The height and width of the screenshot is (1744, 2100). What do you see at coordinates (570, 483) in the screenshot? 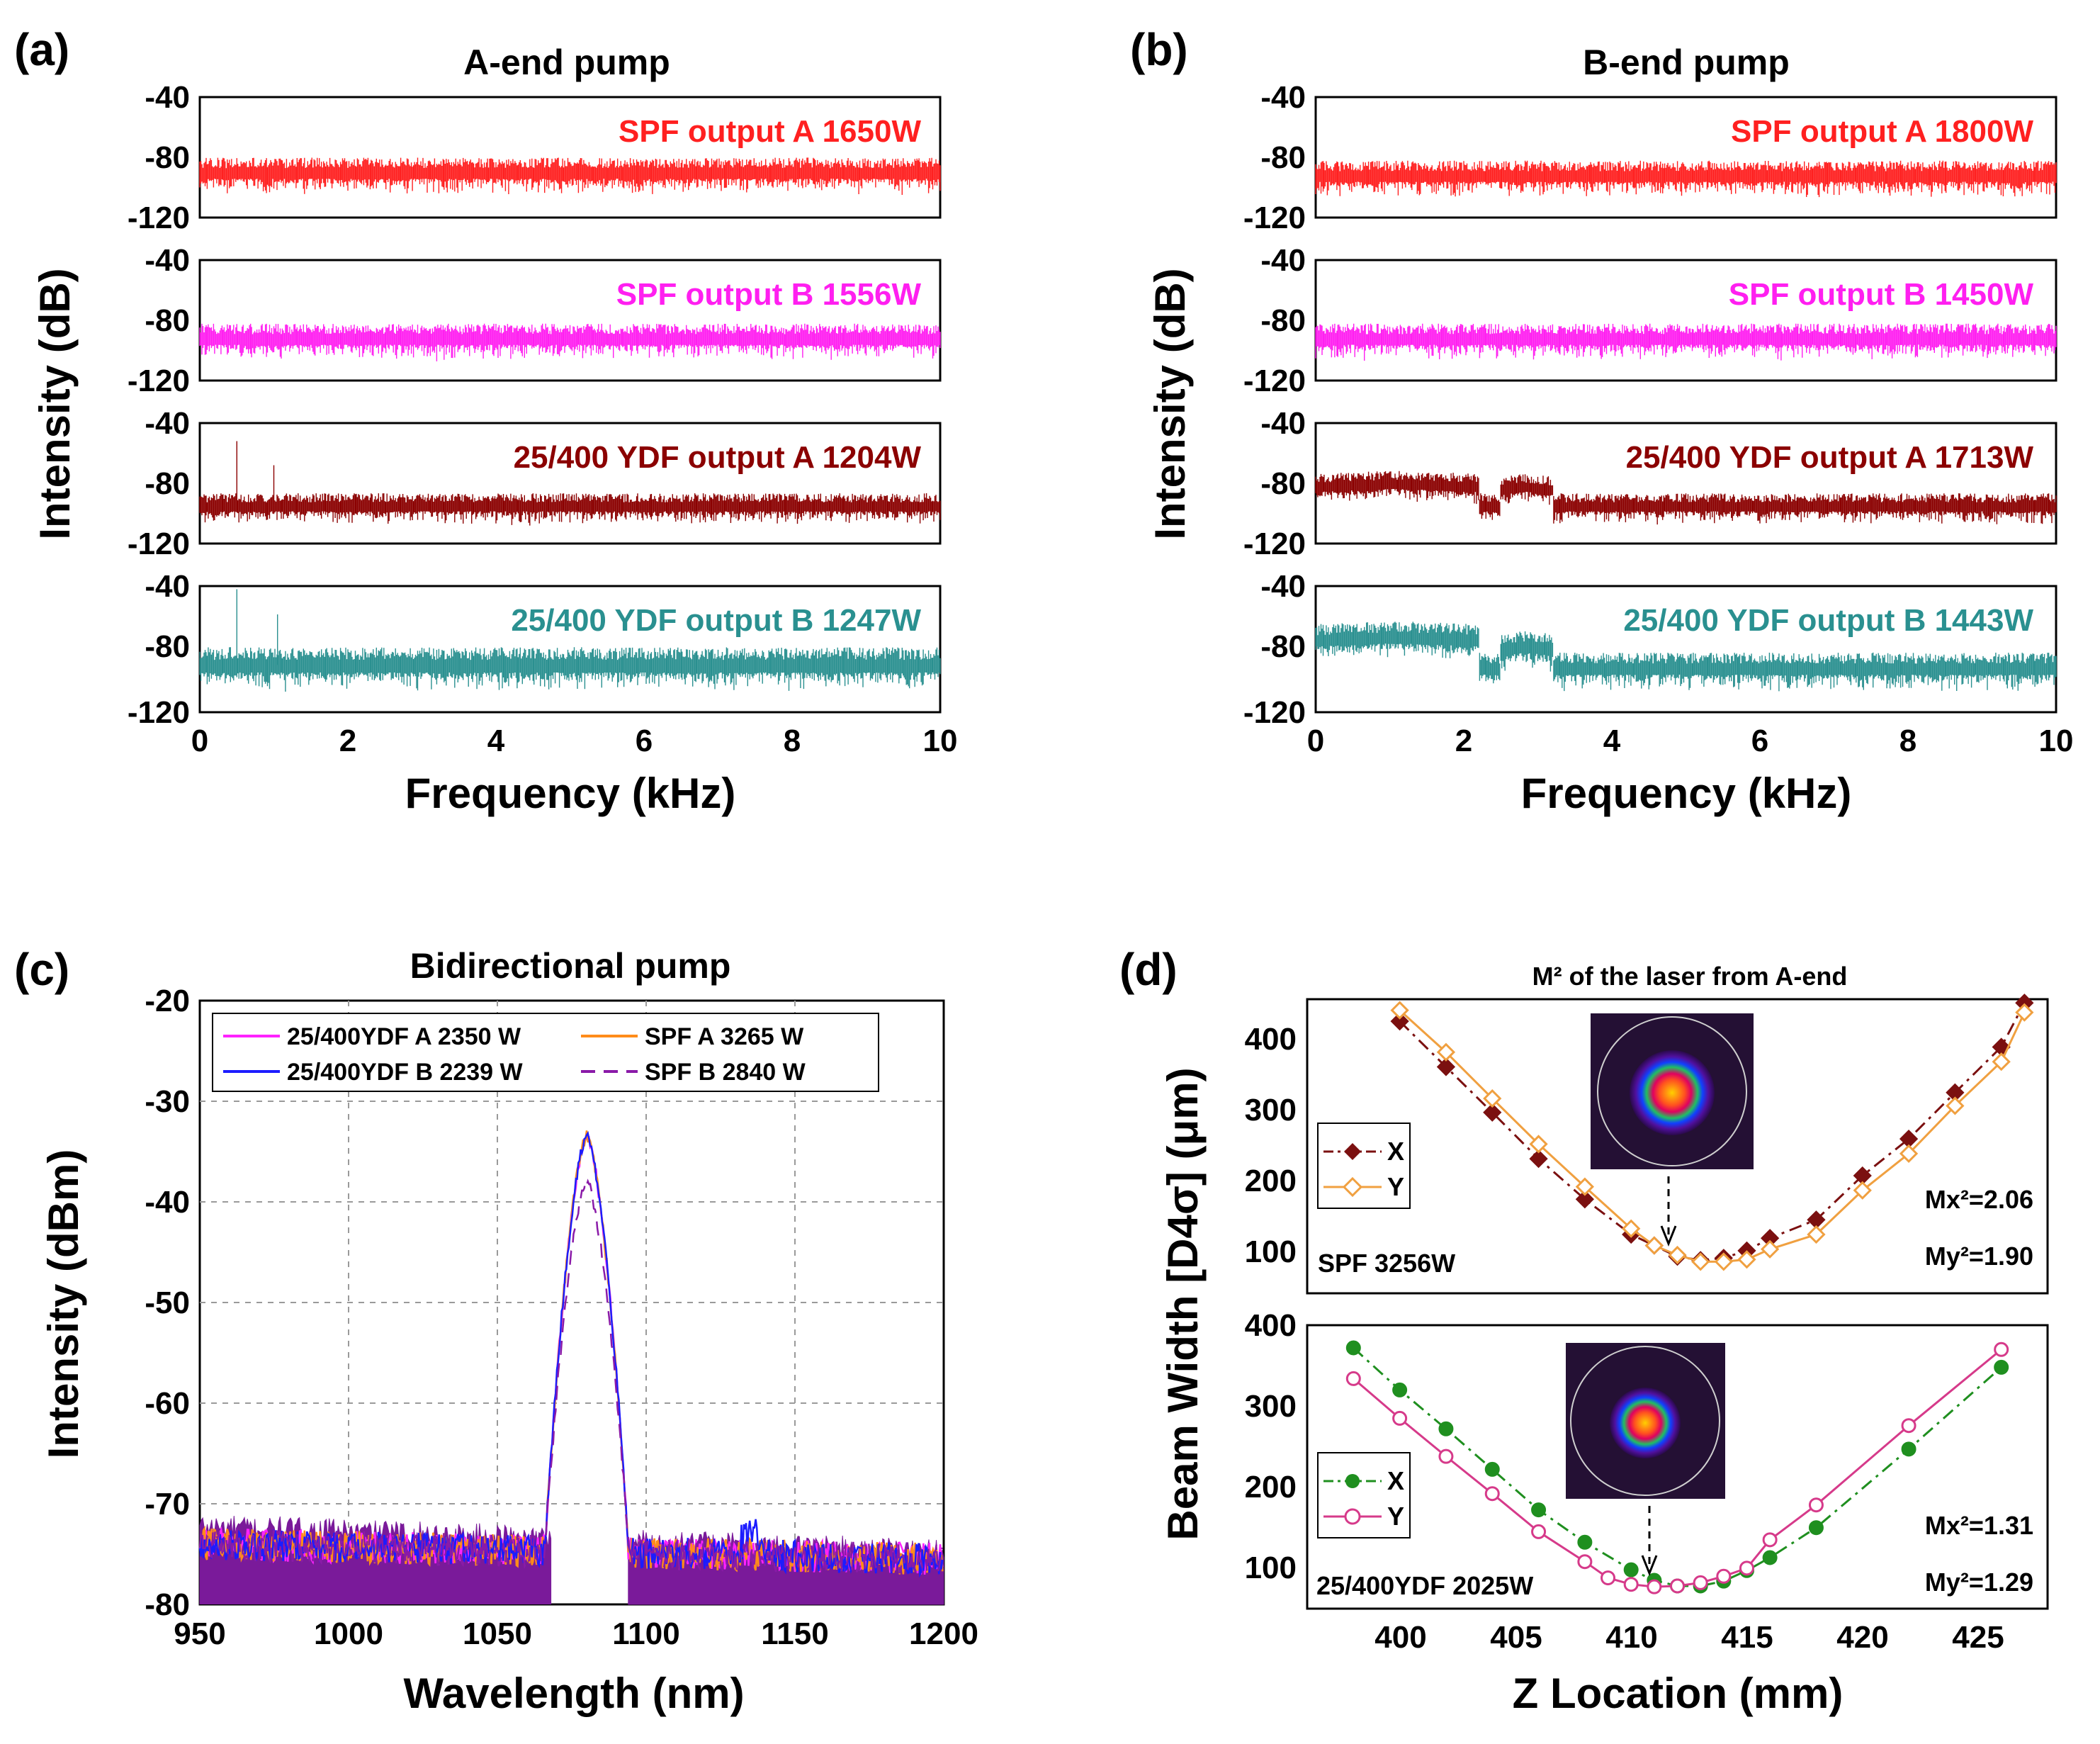
I see `panel-a-trace-ydf-a` at bounding box center [570, 483].